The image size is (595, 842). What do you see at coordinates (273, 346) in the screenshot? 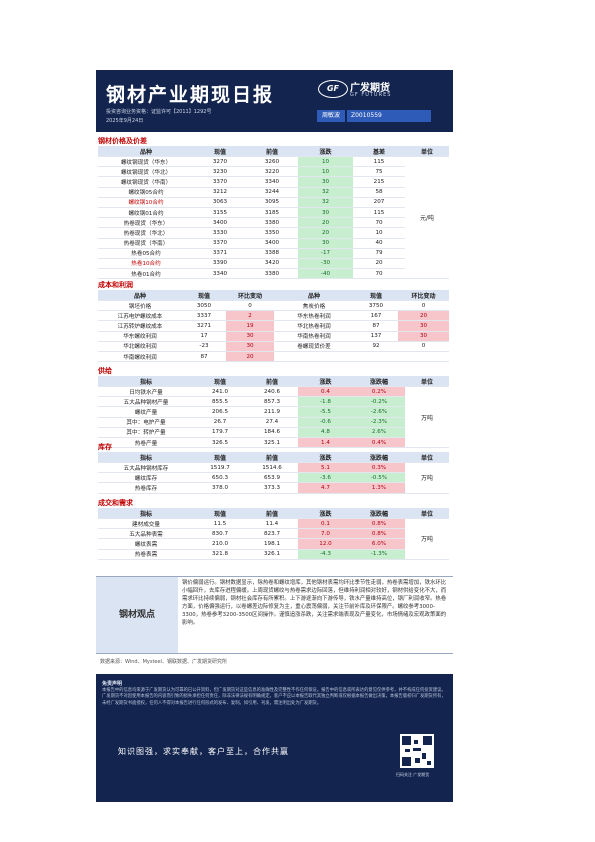
I see `table-row: 华北螺纹利润 -23 30 卷螺现货价差 92 0` at bounding box center [273, 346].